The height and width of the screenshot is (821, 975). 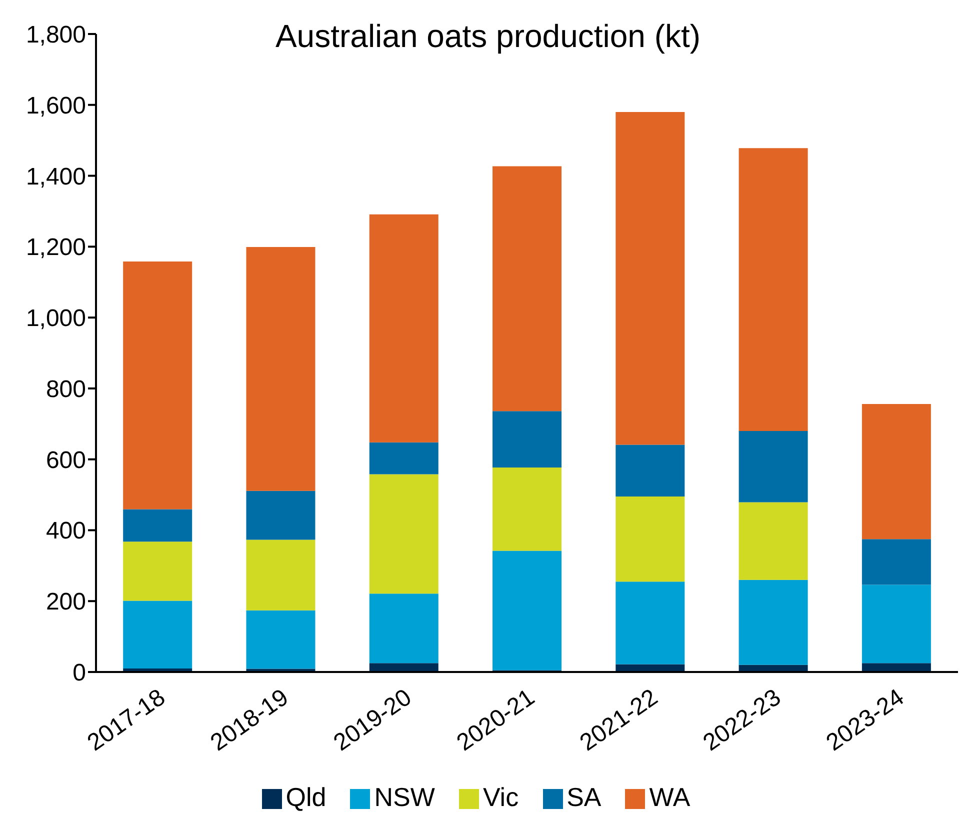 I want to click on legend-label: Qld, so click(x=306, y=797).